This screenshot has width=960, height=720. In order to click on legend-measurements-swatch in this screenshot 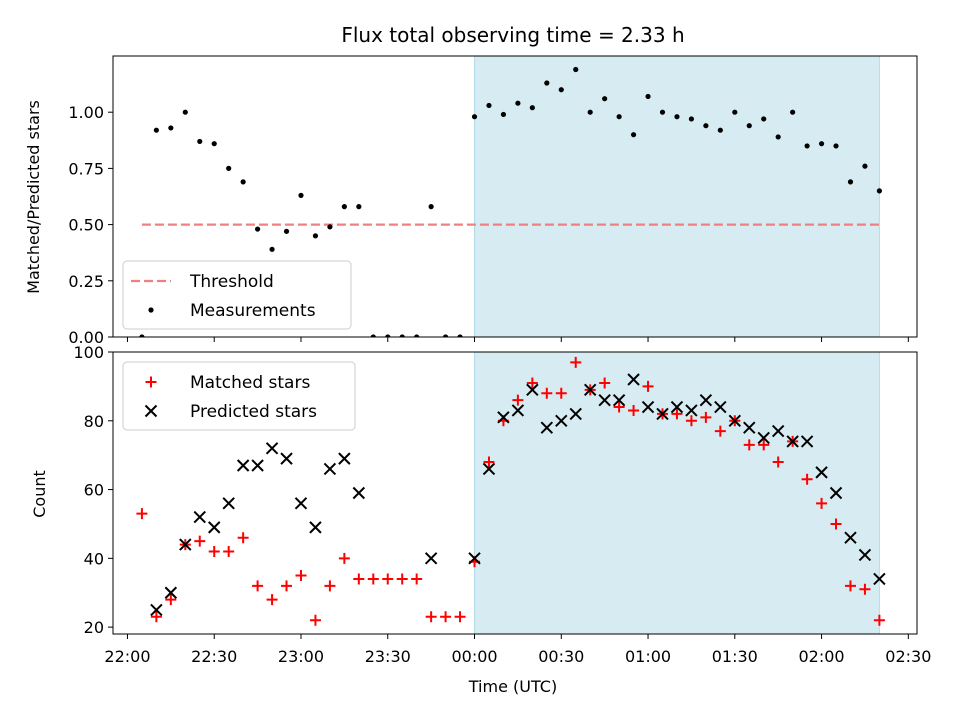, I will do `click(151, 310)`.